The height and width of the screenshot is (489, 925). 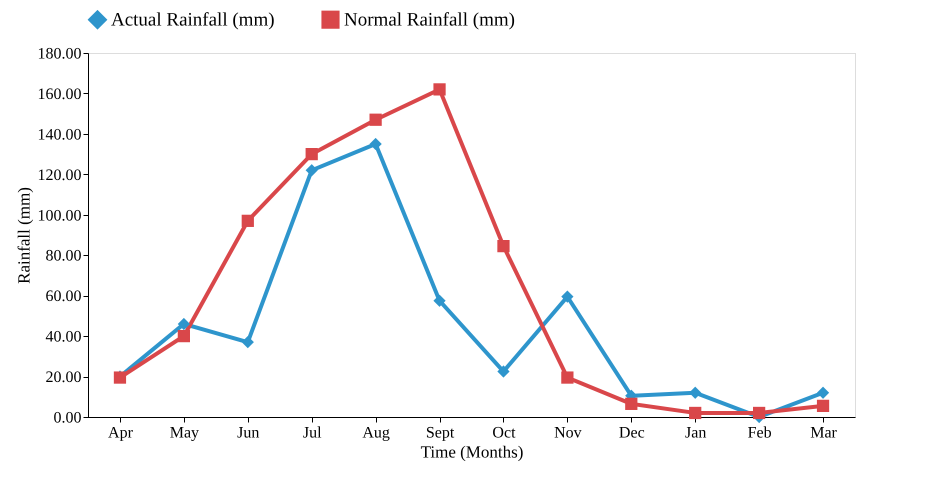 I want to click on y-axis-title: Rainfall (mm), so click(x=24, y=235).